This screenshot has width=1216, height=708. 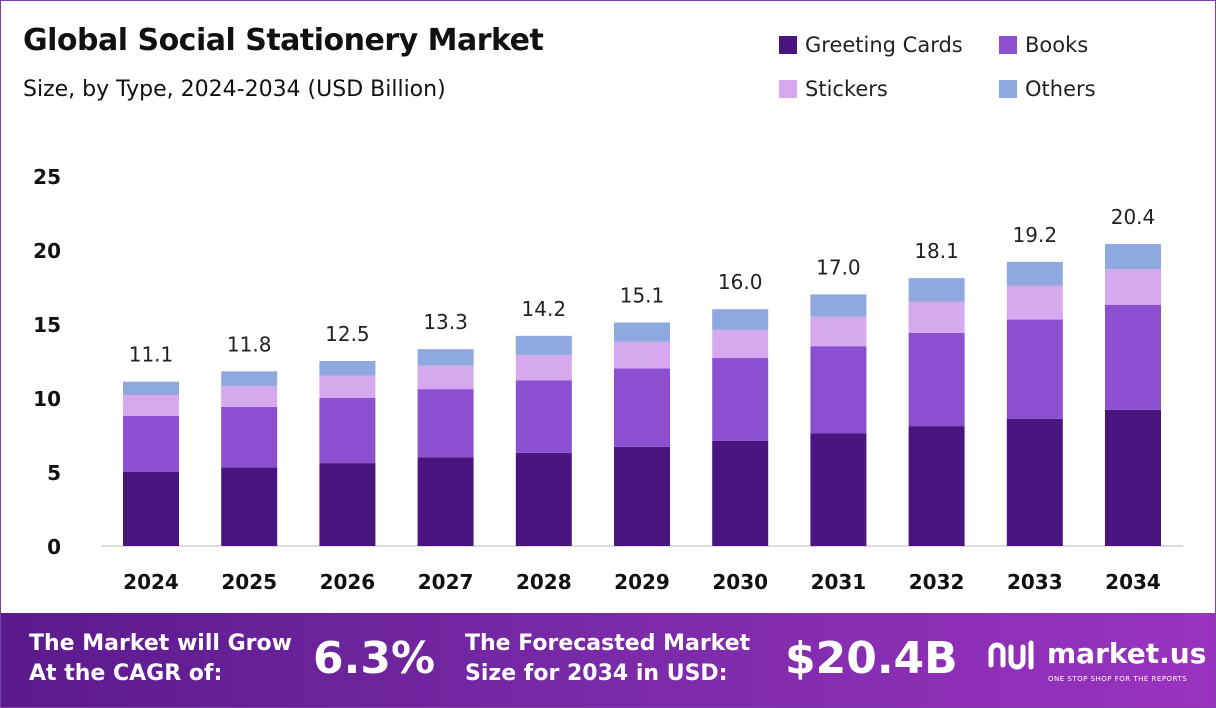 What do you see at coordinates (740, 582) in the screenshot?
I see `x-tick-label: 2030` at bounding box center [740, 582].